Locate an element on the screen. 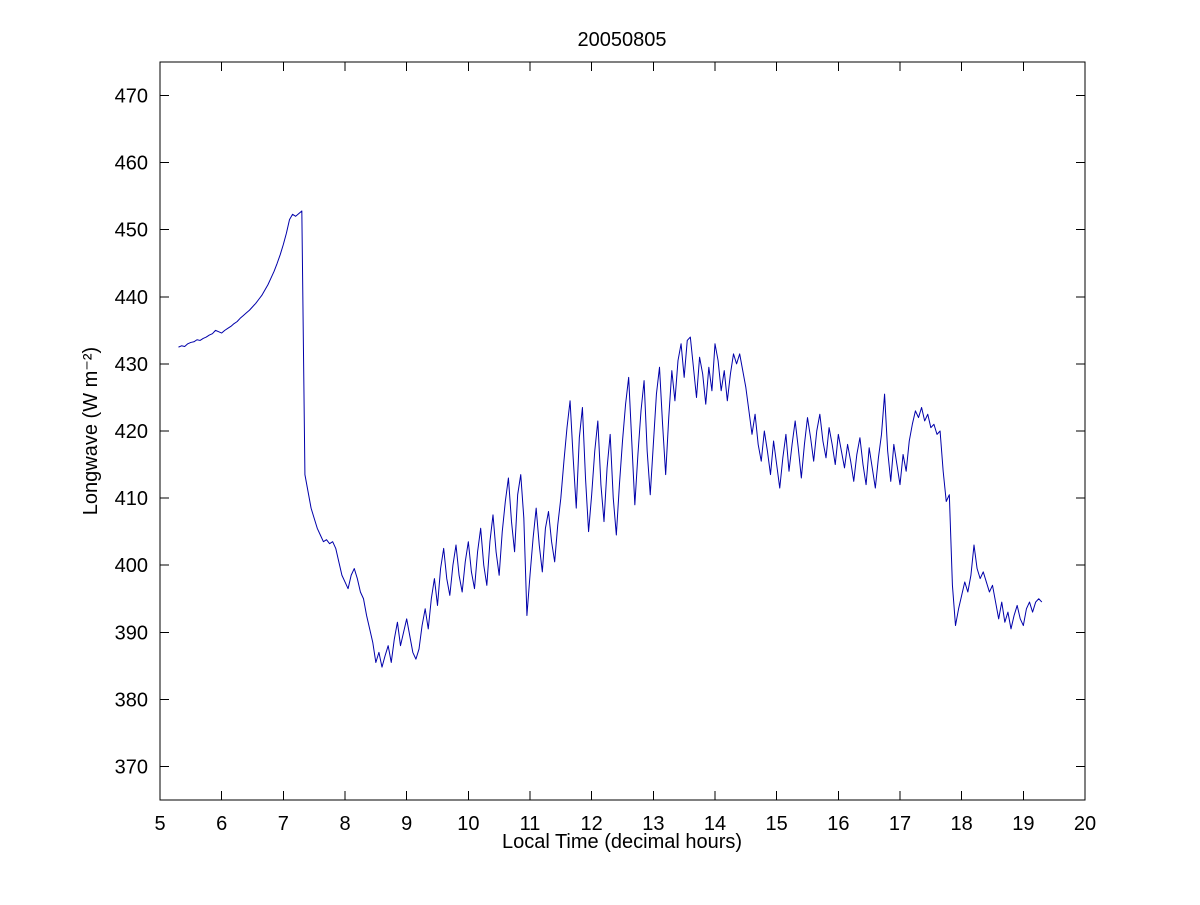 The image size is (1200, 905). y-axis-label: Longwave (W m⁻²) is located at coordinates (91, 431).